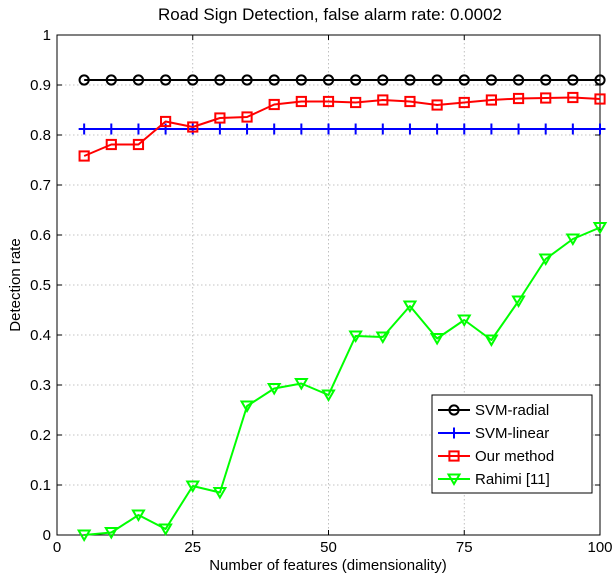 This screenshot has width=615, height=575. What do you see at coordinates (454, 456) in the screenshot?
I see `legend-marker-our-method` at bounding box center [454, 456].